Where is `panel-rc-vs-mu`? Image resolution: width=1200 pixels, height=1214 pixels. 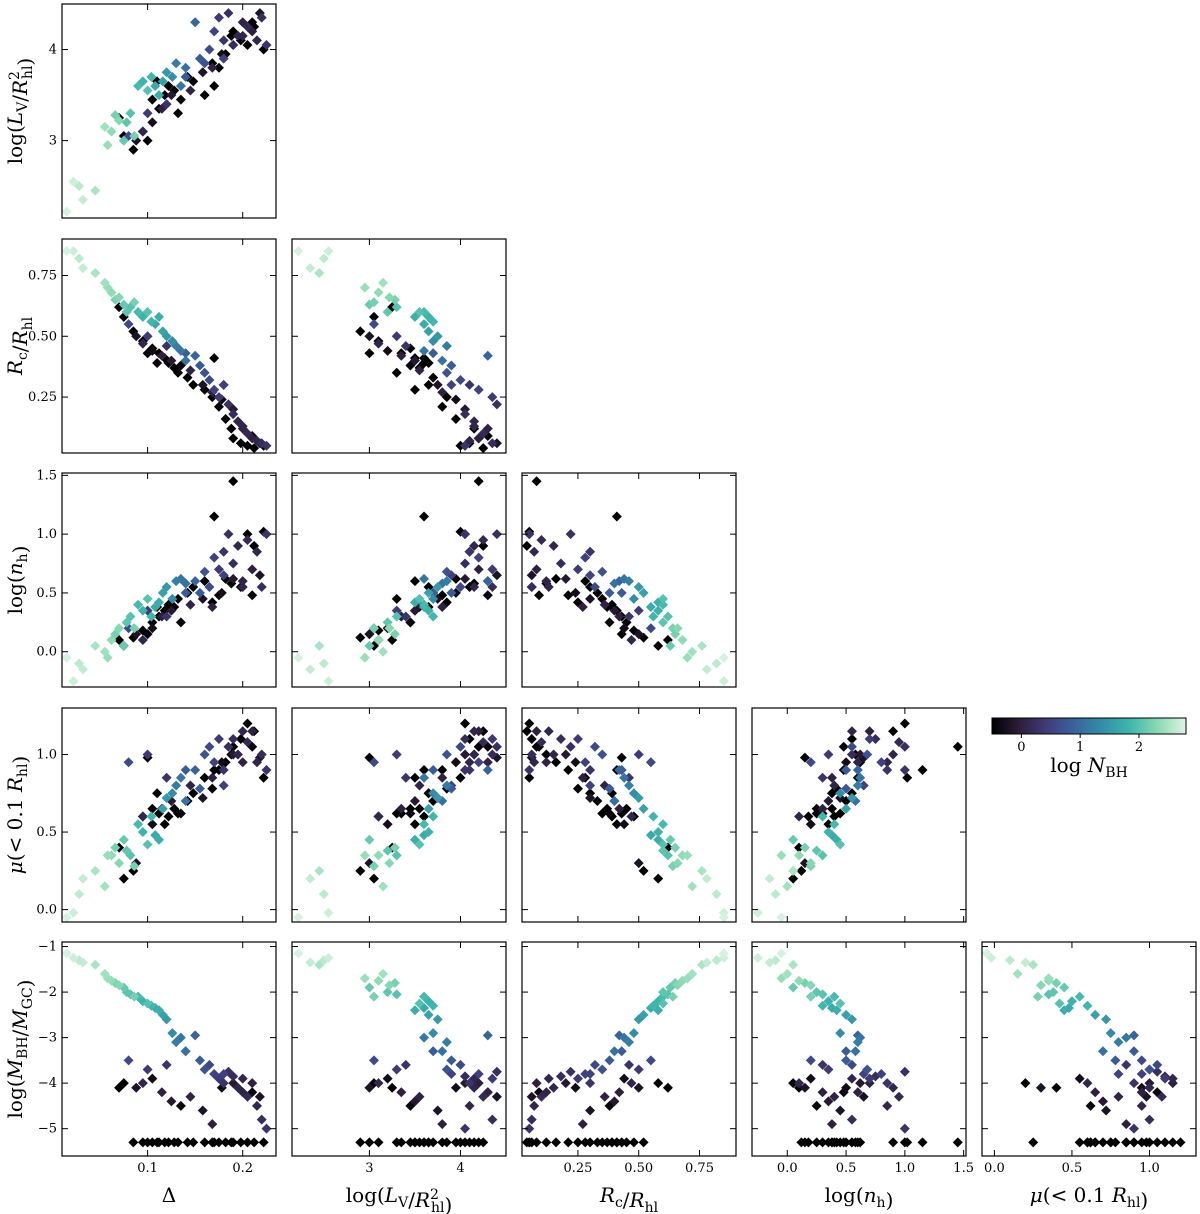 panel-rc-vs-mu is located at coordinates (629, 815).